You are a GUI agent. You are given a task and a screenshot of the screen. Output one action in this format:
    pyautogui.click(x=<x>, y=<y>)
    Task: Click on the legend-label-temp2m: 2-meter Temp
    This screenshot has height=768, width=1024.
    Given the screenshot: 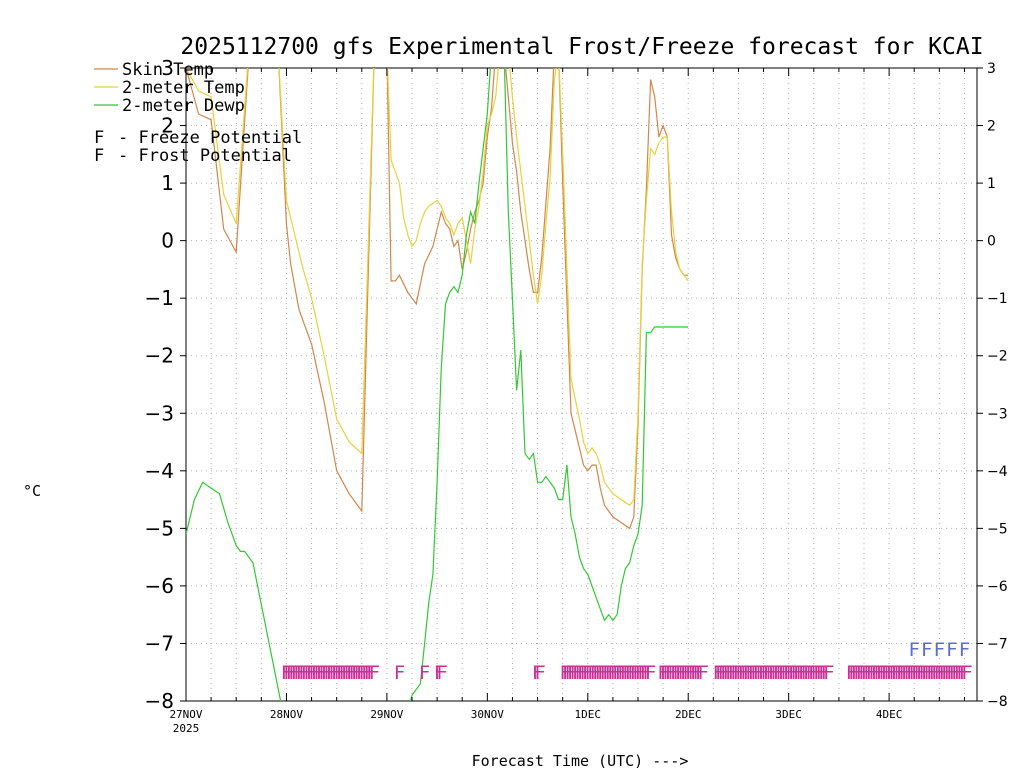 What is the action you would take?
    pyautogui.click(x=183, y=88)
    